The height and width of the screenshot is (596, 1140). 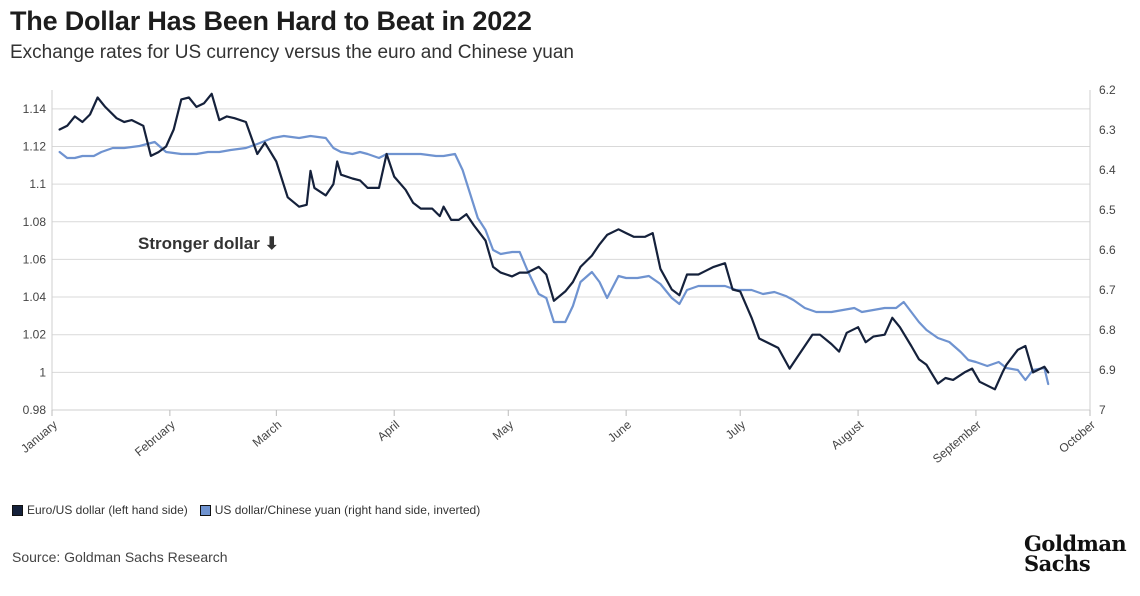 I want to click on x-tick-label: February, so click(x=155, y=439).